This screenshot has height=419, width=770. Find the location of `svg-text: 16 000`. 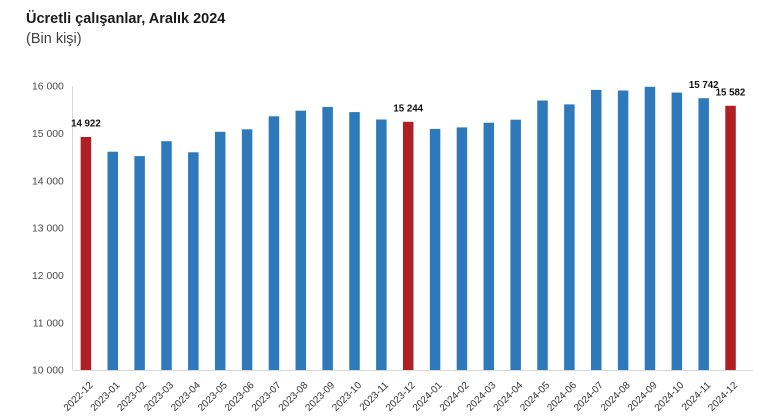

svg-text: 16 000 is located at coordinates (48, 87).